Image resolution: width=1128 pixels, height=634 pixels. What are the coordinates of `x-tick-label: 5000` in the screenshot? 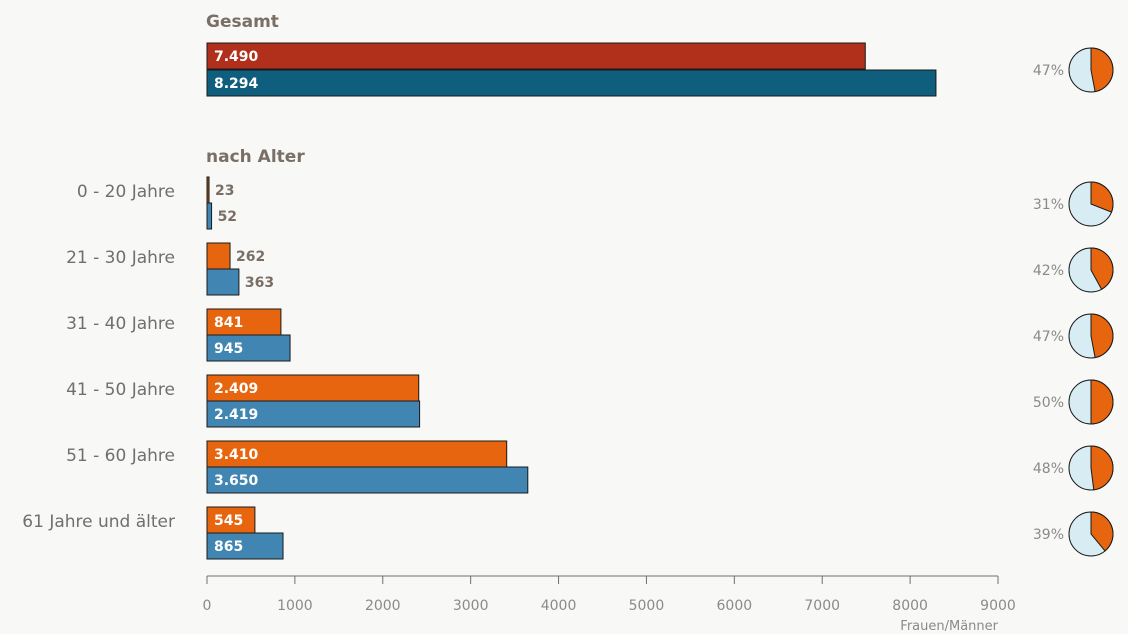 It's located at (647, 606).